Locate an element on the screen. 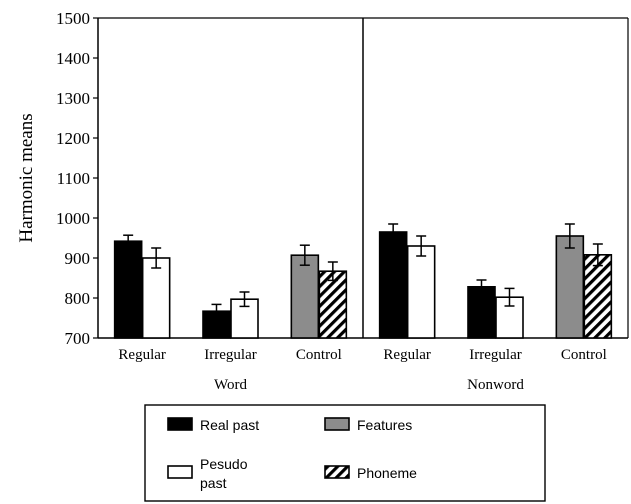 This screenshot has height=504, width=631. legend-swatch-real-past is located at coordinates (180, 424).